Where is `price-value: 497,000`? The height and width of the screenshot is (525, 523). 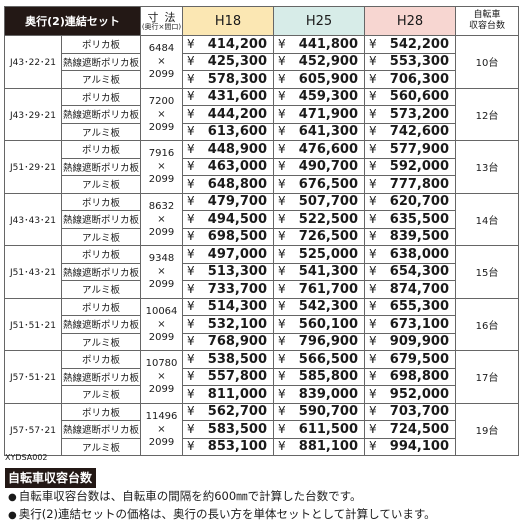 price-value: 497,000 is located at coordinates (237, 254).